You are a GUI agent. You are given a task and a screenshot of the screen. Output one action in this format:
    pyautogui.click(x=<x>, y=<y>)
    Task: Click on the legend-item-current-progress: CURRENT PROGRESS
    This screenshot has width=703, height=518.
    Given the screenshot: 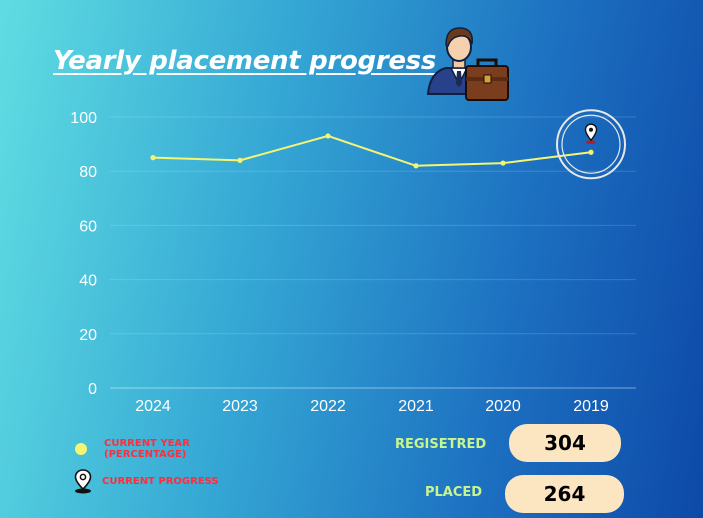 What is the action you would take?
    pyautogui.click(x=146, y=481)
    